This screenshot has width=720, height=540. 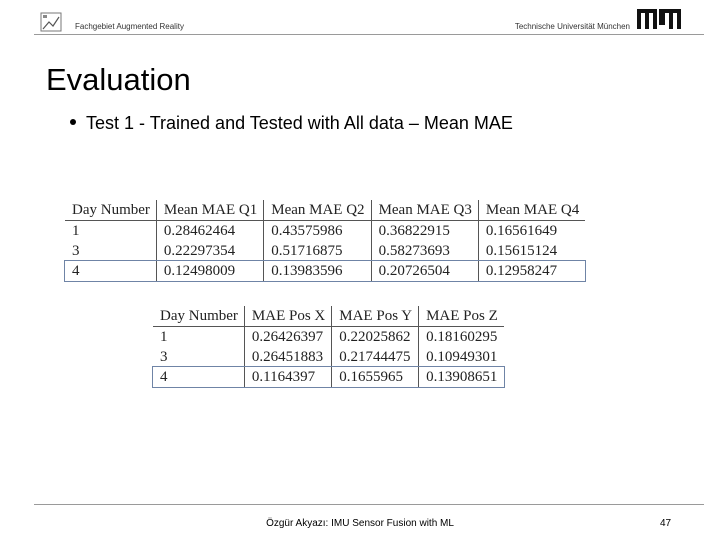 I want to click on table-cell: 0.43575986, so click(x=317, y=230).